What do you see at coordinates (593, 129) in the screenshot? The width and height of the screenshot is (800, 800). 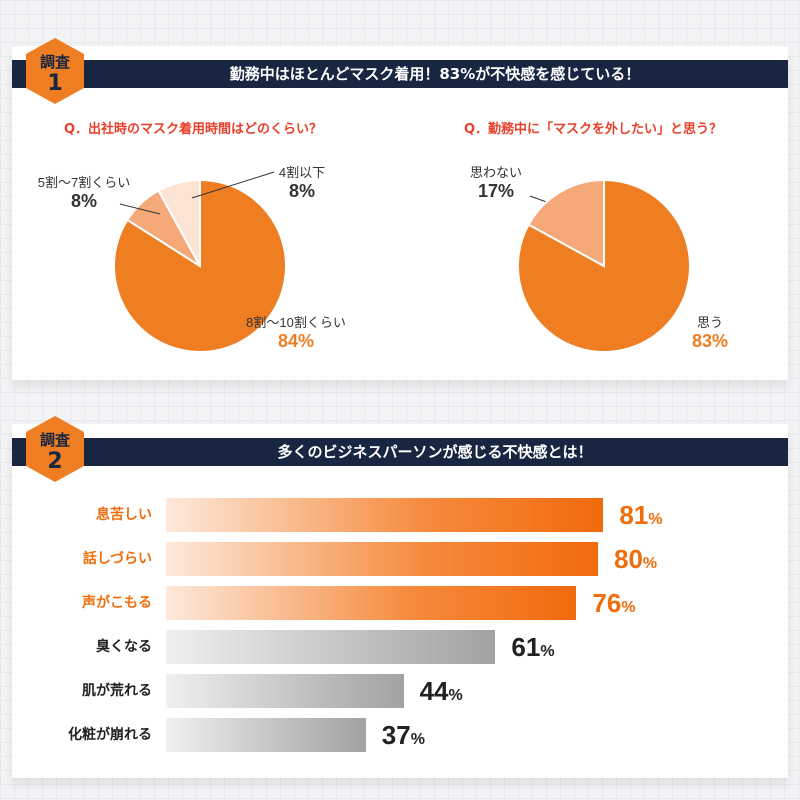 I see `question-2: Q．勤務中に「マスクを外したい」と思う？` at bounding box center [593, 129].